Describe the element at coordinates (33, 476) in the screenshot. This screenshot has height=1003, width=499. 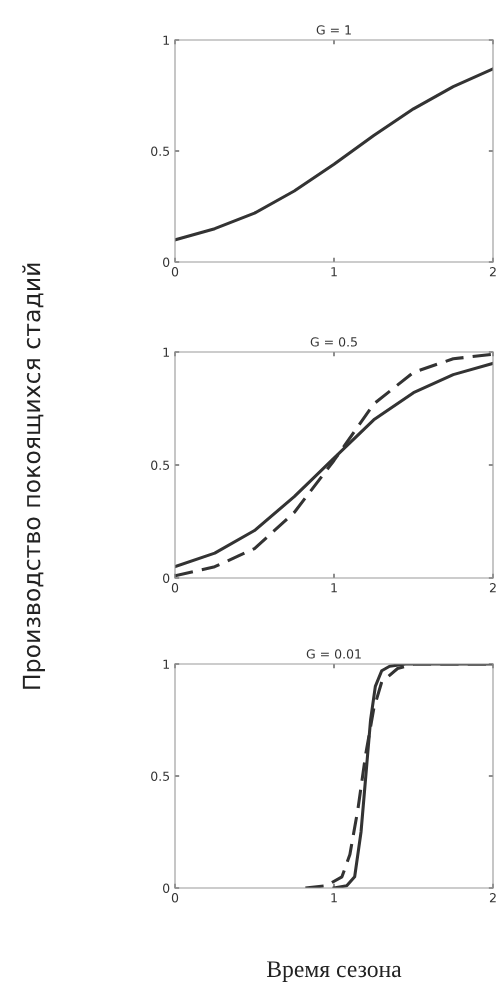
I see `y-axis-title: Производство покоящихся стадий` at that location.